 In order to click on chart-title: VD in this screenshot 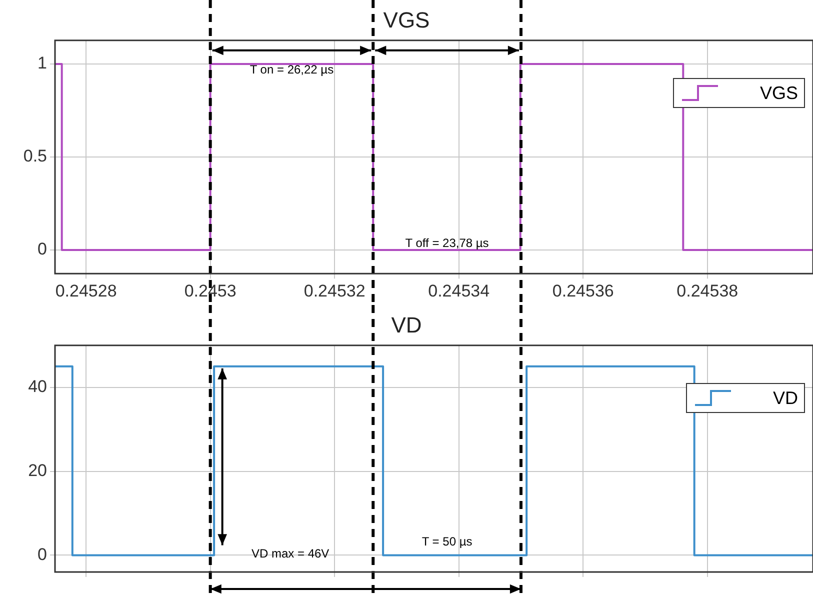, I will do `click(406, 325)`.